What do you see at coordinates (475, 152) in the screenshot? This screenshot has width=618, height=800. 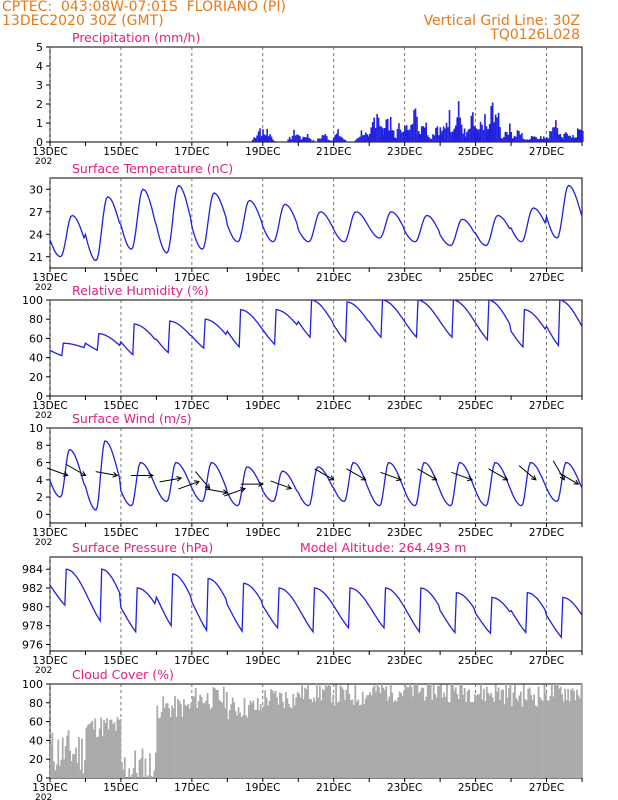 I see `x-tick-label: 25DEC` at bounding box center [475, 152].